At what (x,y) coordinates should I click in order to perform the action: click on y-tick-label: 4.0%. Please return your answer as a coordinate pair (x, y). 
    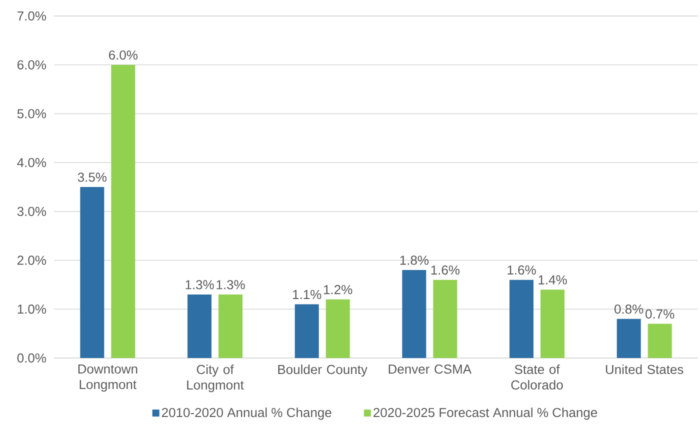
    Looking at the image, I should click on (31, 163).